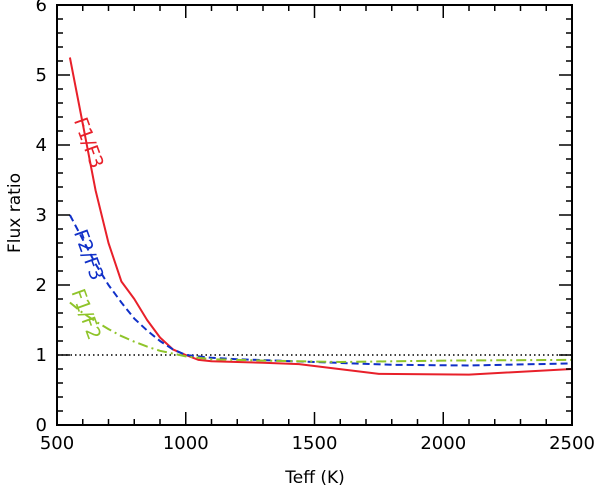 The image size is (600, 490). I want to click on y-tick-label: 6, so click(41, 8).